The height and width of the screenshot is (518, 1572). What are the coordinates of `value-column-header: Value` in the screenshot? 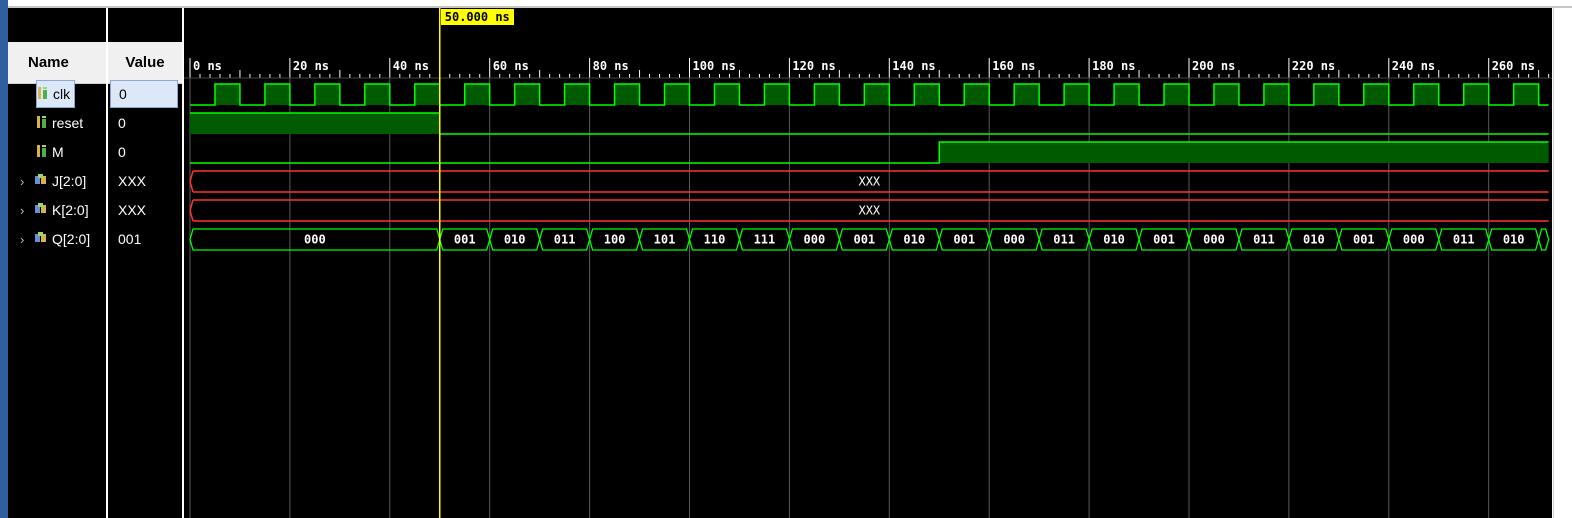 It's located at (145, 63).